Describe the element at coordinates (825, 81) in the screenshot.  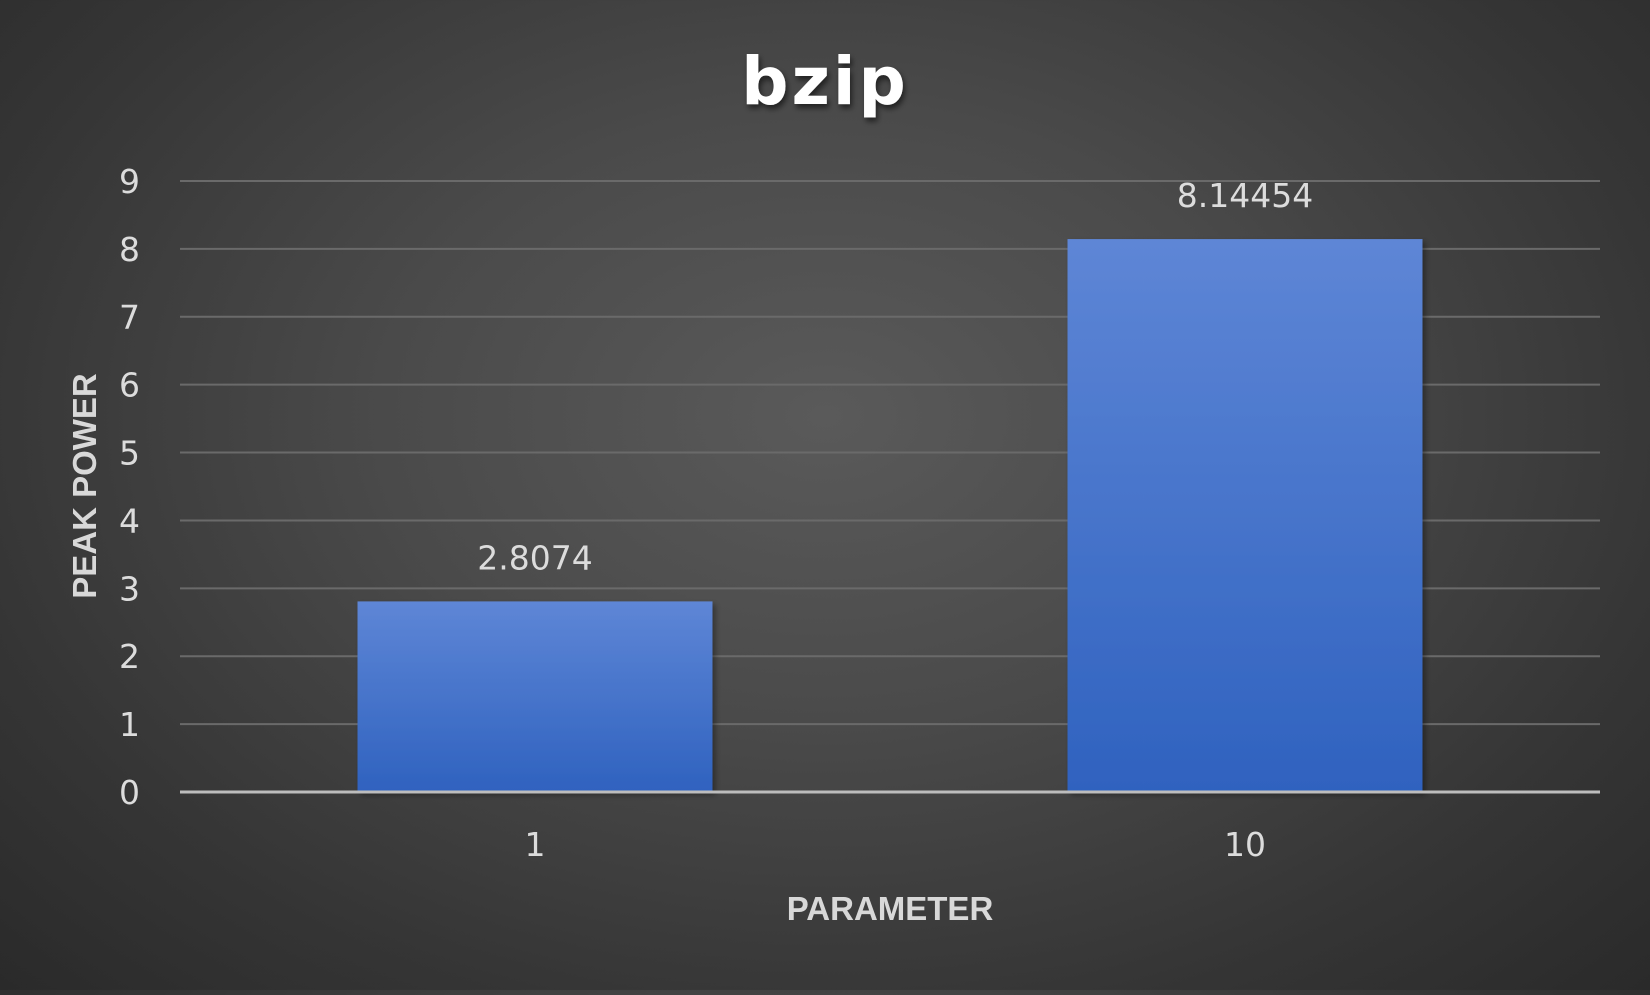
I see `chart-title: bzip` at that location.